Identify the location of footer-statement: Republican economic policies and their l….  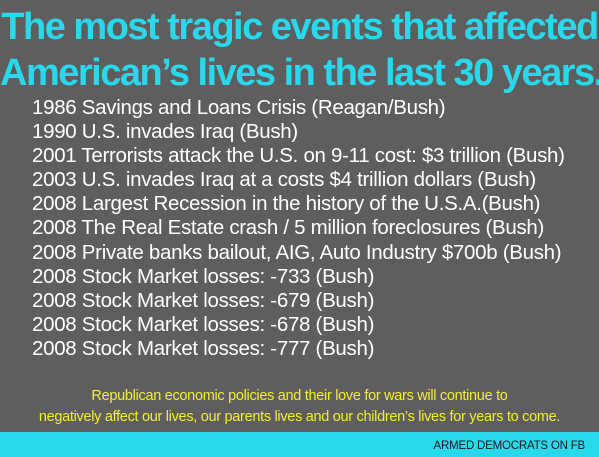
(299, 407).